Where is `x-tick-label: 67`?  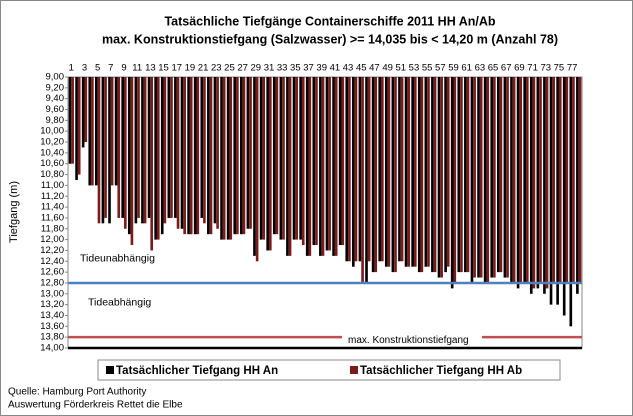 x-tick-label: 67 is located at coordinates (506, 68).